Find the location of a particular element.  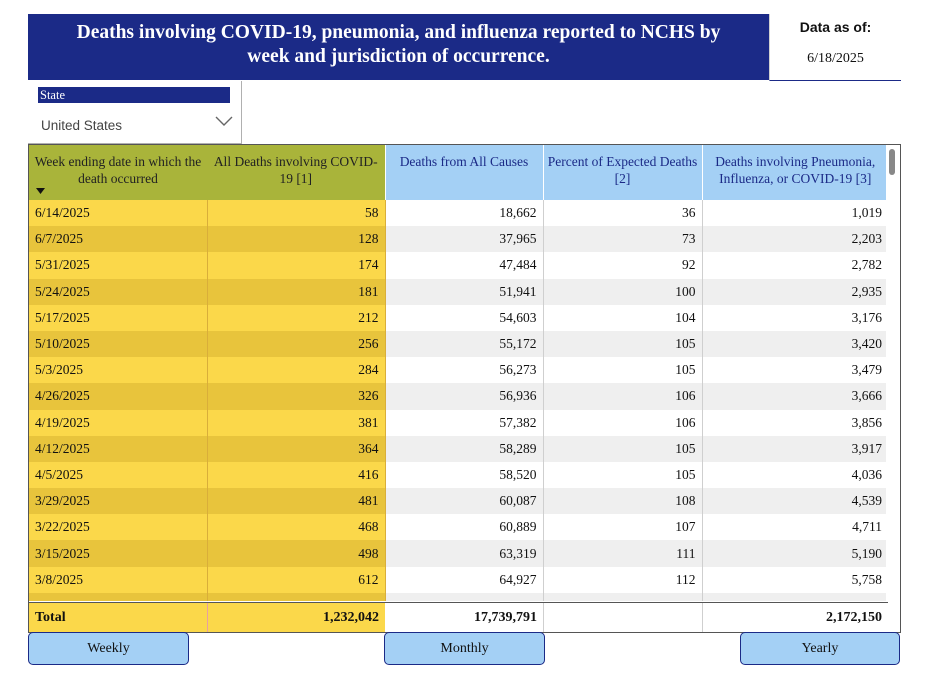

table-row: 4/19/2025 381 57,382 106 3,856 is located at coordinates (458, 422).